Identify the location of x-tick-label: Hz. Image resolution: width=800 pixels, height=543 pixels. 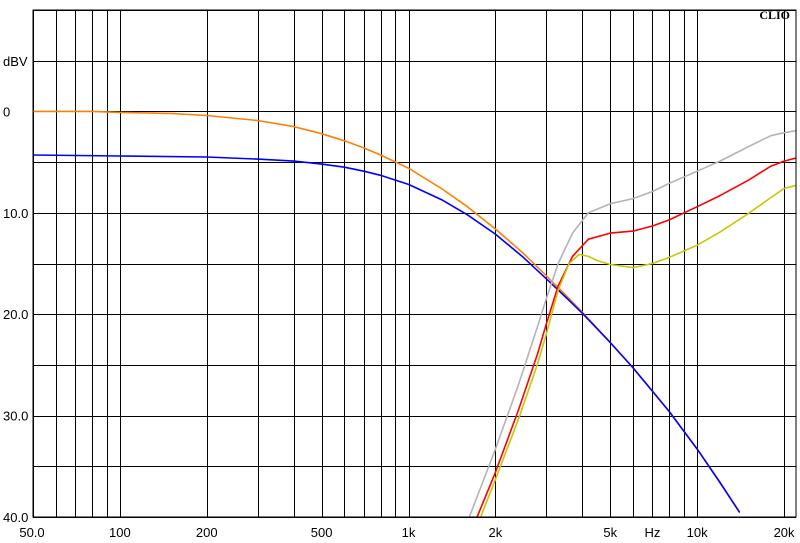
(653, 532).